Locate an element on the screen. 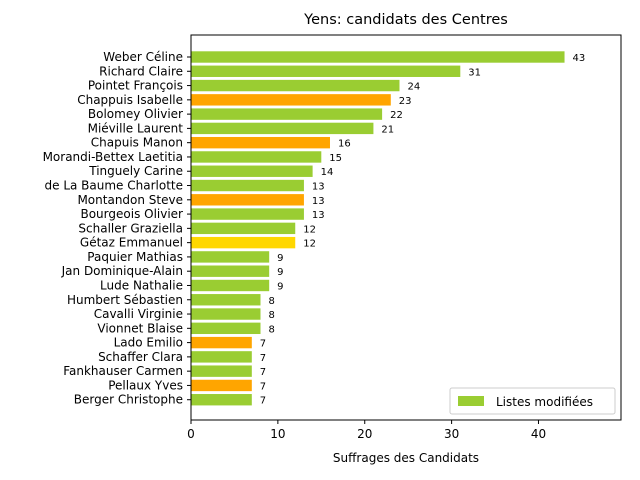 The width and height of the screenshot is (640, 480). y-tick-label: Gétaz Emmanuel is located at coordinates (131, 243).